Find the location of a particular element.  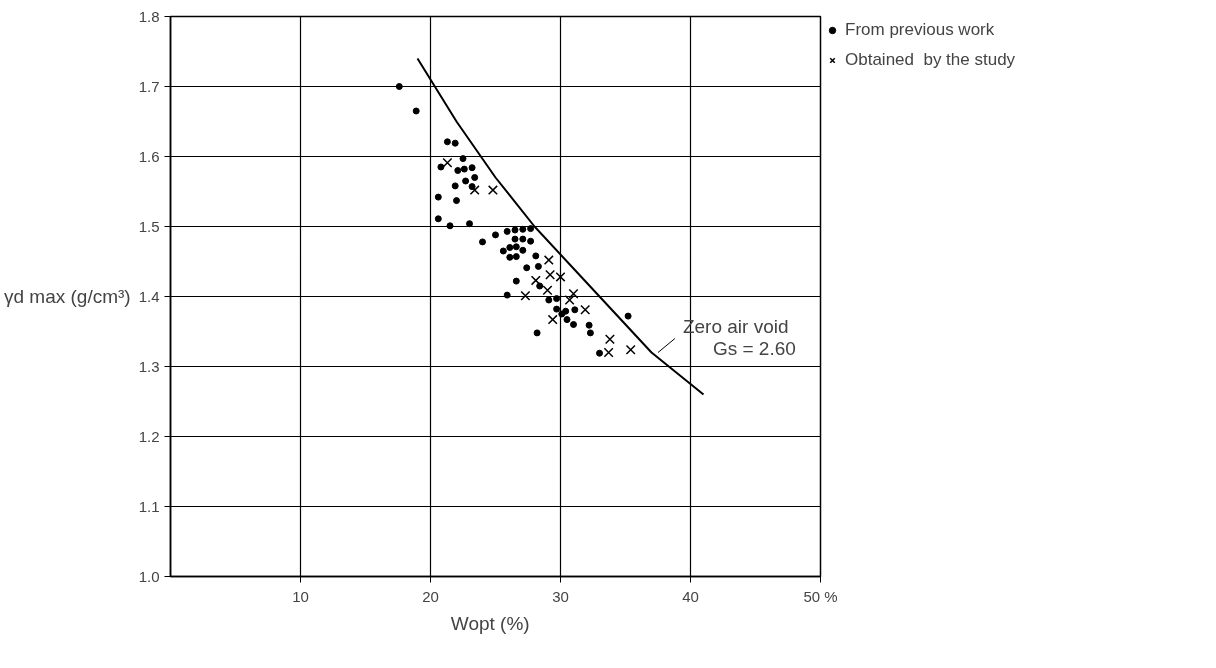

legend-label: Obtained by the study is located at coordinates (930, 60).